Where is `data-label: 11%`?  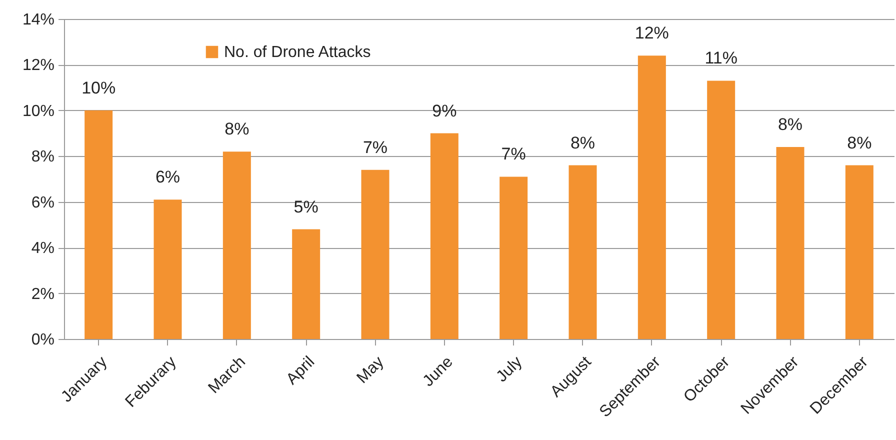
data-label: 11% is located at coordinates (721, 58).